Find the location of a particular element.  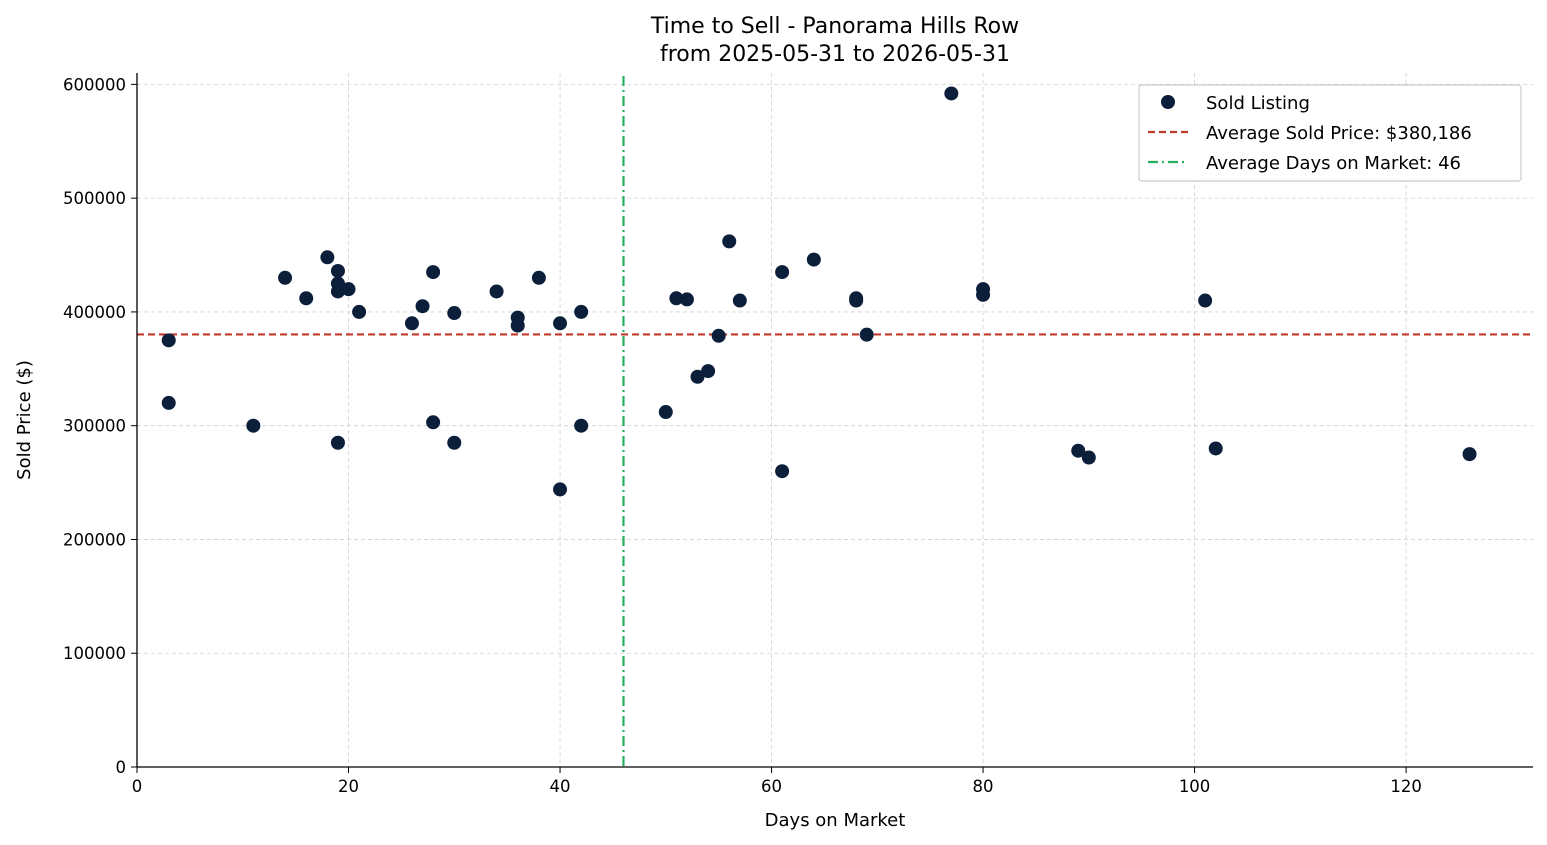

x-tick-label: 0 is located at coordinates (137, 786).